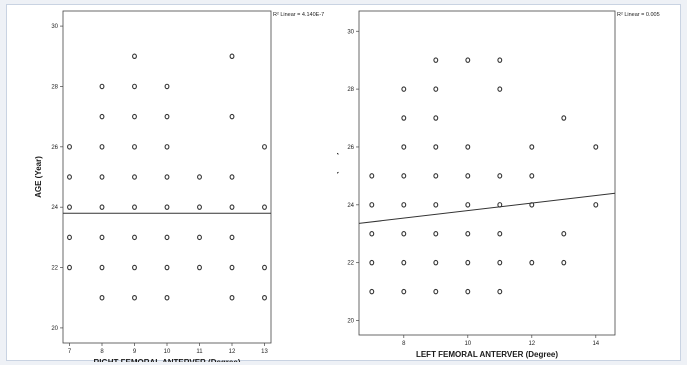 The image size is (687, 365). I want to click on x-tick-label: 9, so click(135, 352).